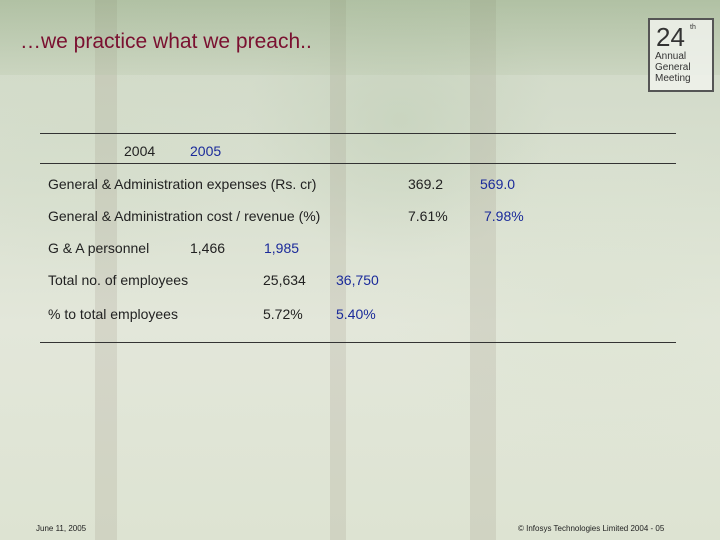  Describe the element at coordinates (284, 280) in the screenshot. I see `row-value-2004: 25,634` at that location.